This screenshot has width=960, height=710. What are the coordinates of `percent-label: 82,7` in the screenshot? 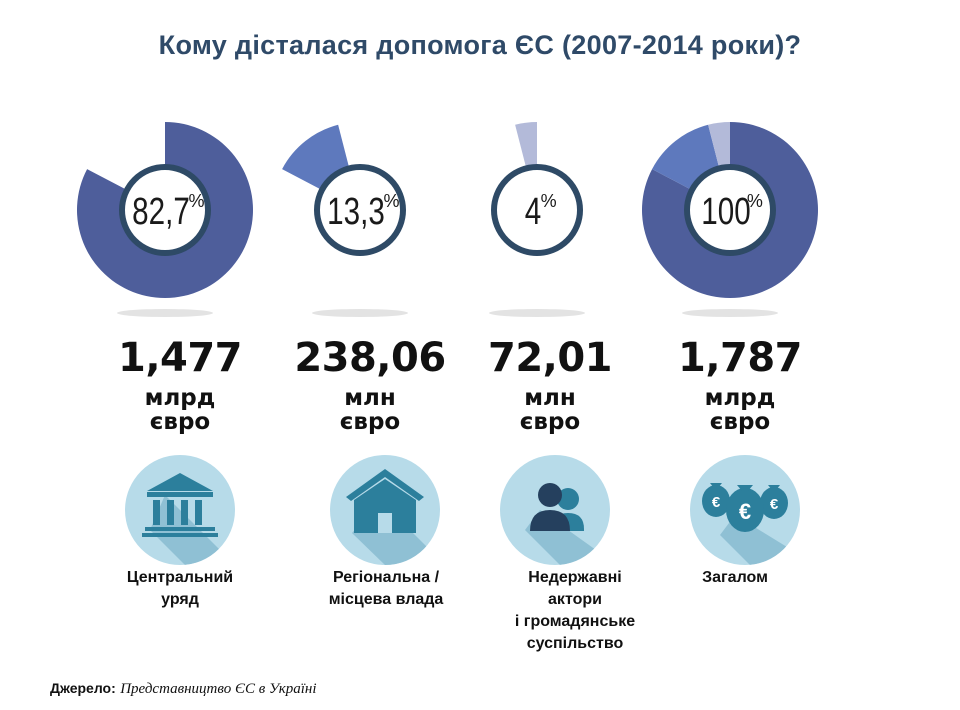 It's located at (161, 212).